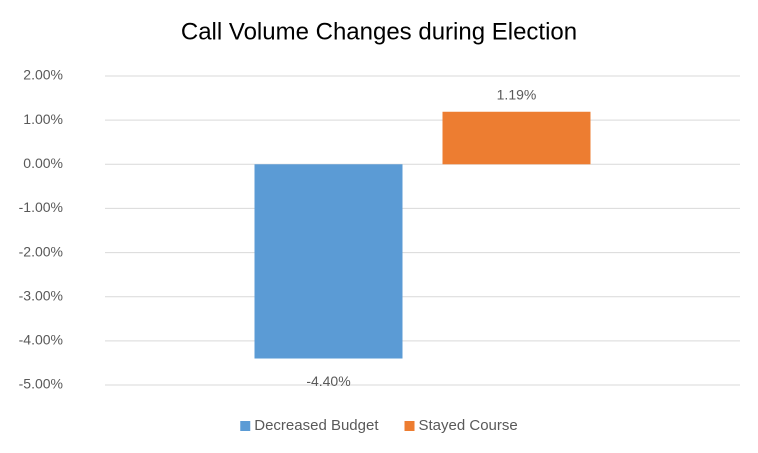 The width and height of the screenshot is (758, 453). What do you see at coordinates (41, 251) in the screenshot?
I see `y-tick-label: -2.00%` at bounding box center [41, 251].